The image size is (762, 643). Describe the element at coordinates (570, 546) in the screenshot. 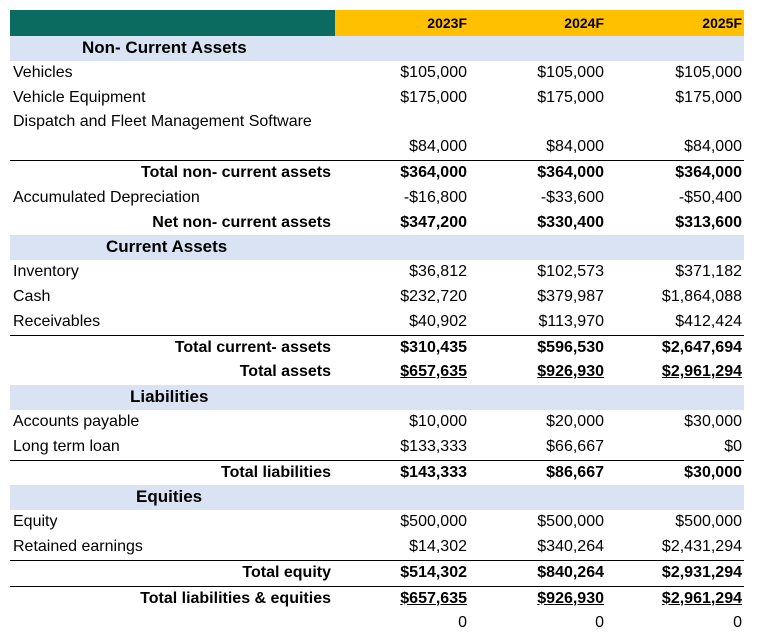

I see `cell-2024: $340,264` at that location.